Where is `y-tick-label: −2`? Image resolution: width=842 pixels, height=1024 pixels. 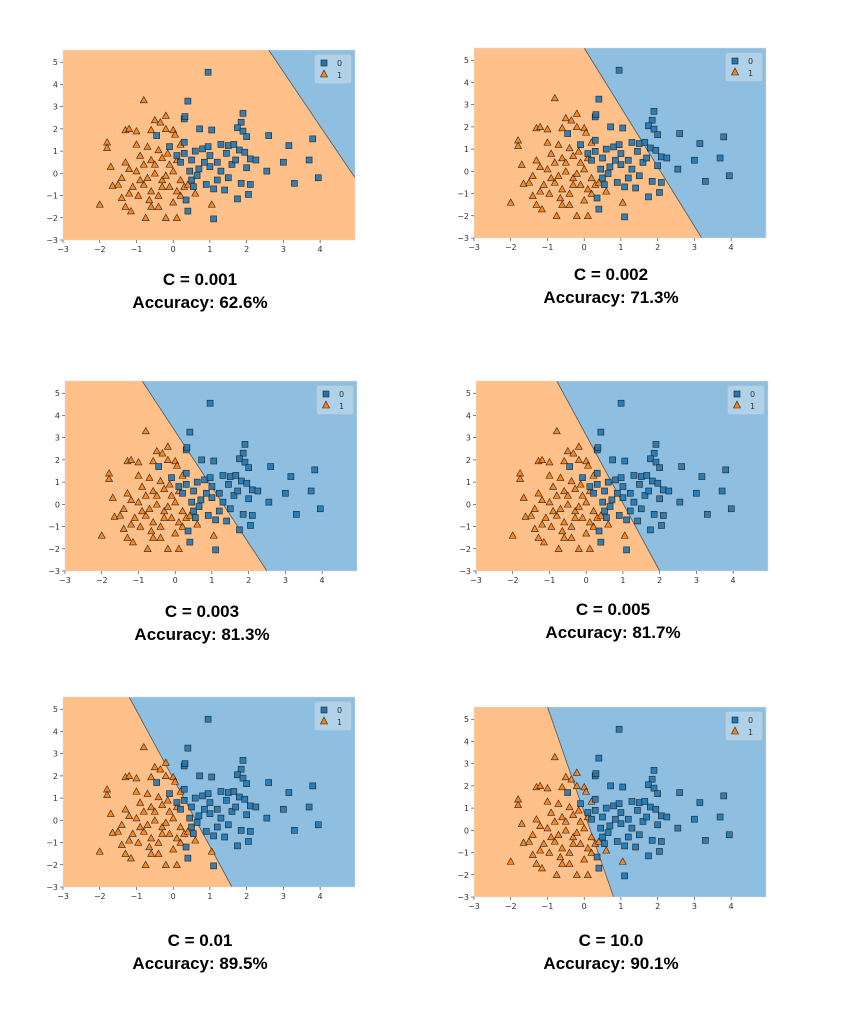
y-tick-label: −2 is located at coordinates (463, 875).